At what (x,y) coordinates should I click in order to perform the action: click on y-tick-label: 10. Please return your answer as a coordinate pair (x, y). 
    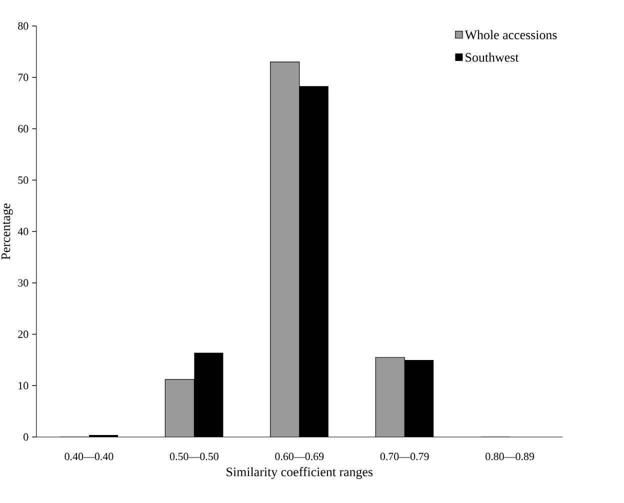
    Looking at the image, I should click on (23, 386).